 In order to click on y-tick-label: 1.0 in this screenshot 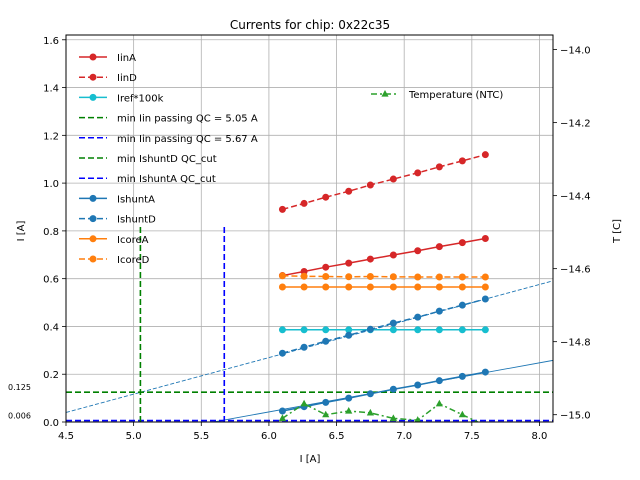, I will do `click(51, 184)`.